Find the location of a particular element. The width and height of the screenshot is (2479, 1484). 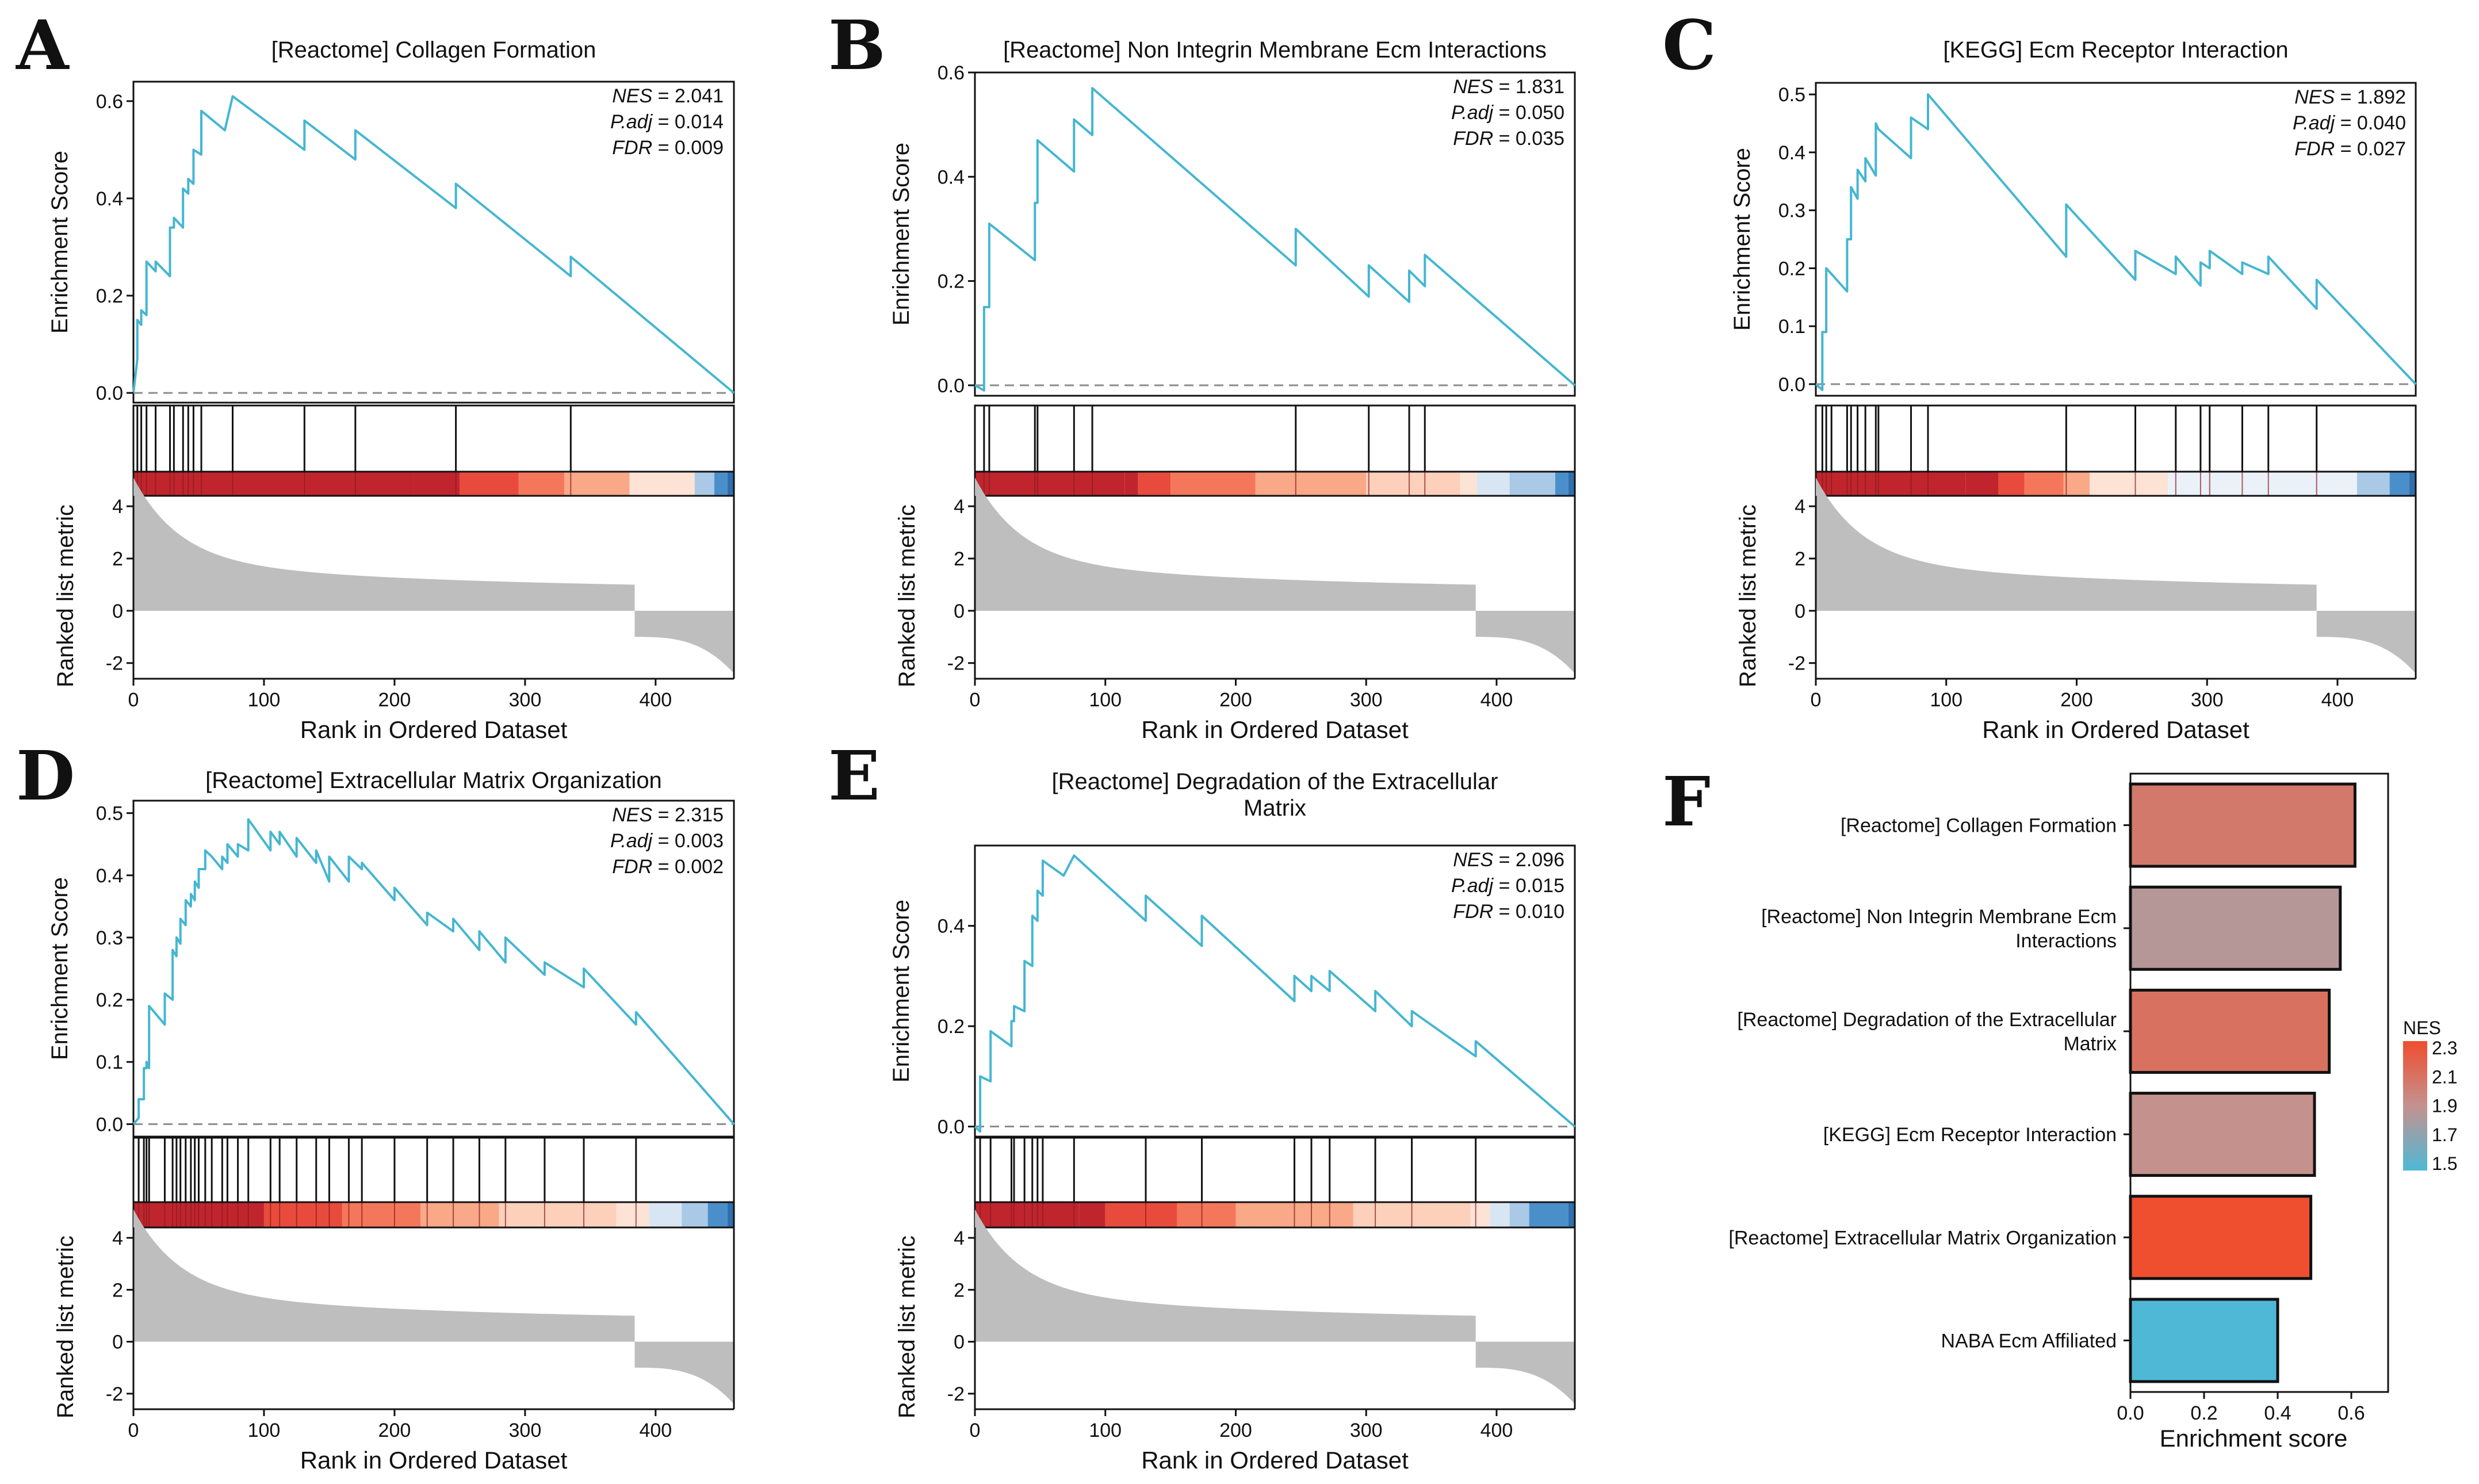

stat-value: = 0.002 is located at coordinates (688, 867).